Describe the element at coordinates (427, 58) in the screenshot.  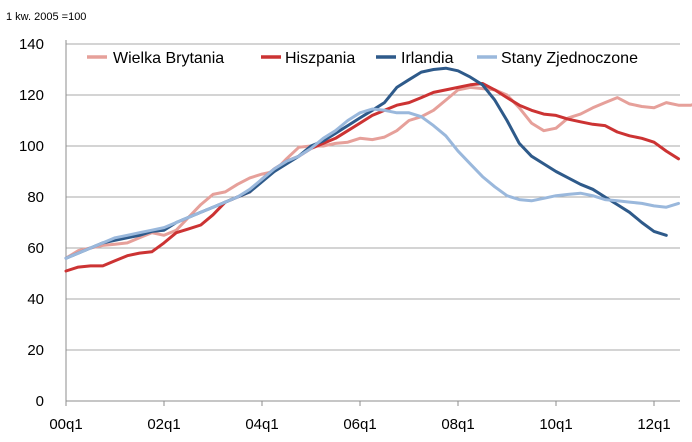
I see `legend-label: Irlandia` at that location.